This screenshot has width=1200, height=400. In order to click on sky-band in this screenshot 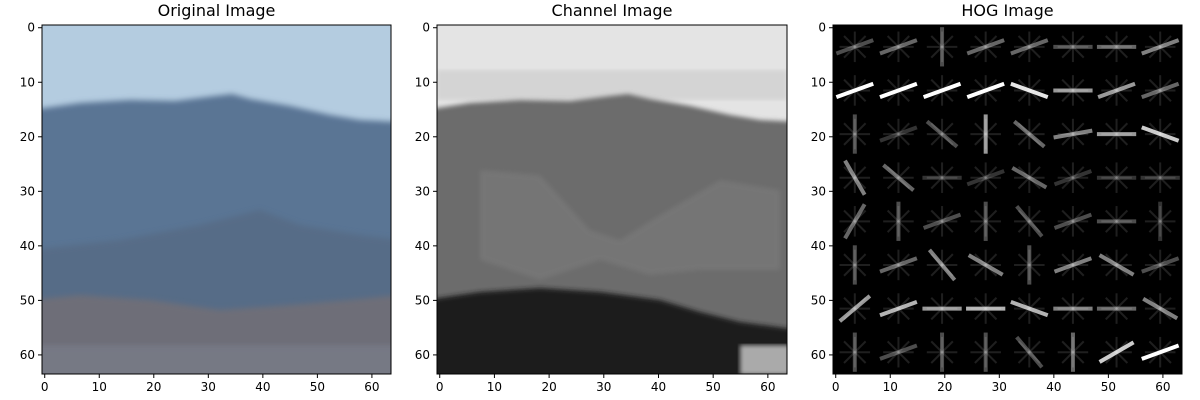, I will do `click(612, 85)`.